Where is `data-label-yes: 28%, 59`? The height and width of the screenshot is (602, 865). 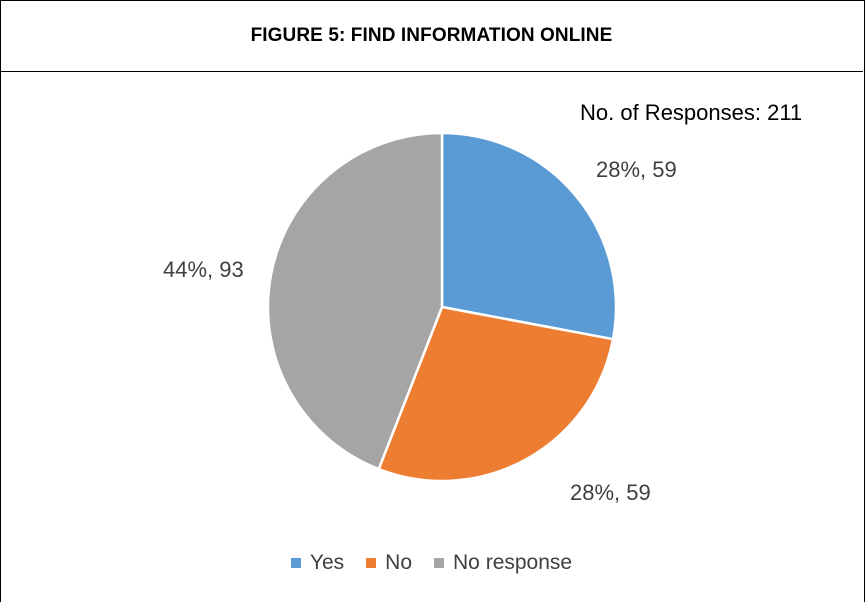 data-label-yes: 28%, 59 is located at coordinates (636, 169).